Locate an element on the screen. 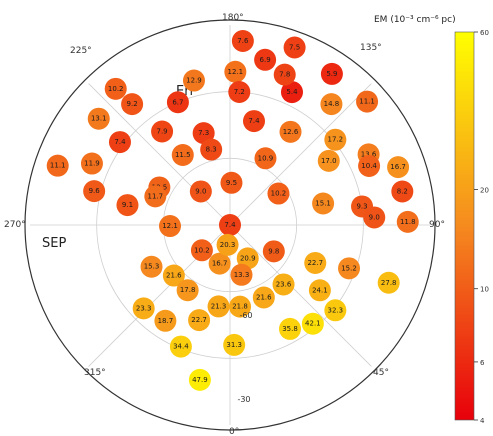 The width and height of the screenshot is (493, 436). data-point-label: 7.5 is located at coordinates (294, 48).